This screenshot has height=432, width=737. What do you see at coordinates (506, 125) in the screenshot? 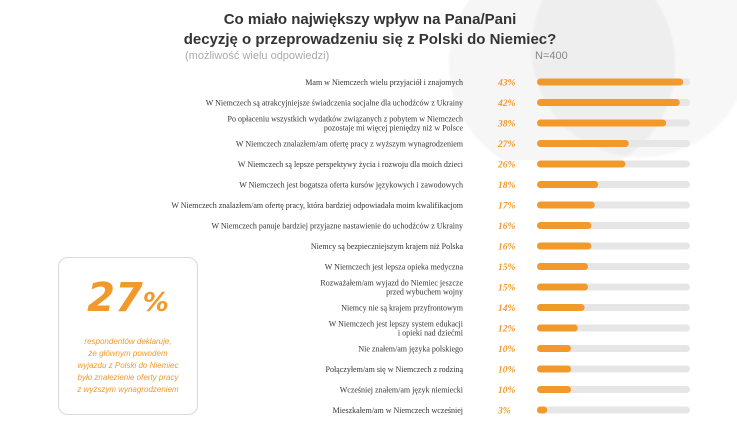
I see `value-label: 38%` at bounding box center [506, 125].